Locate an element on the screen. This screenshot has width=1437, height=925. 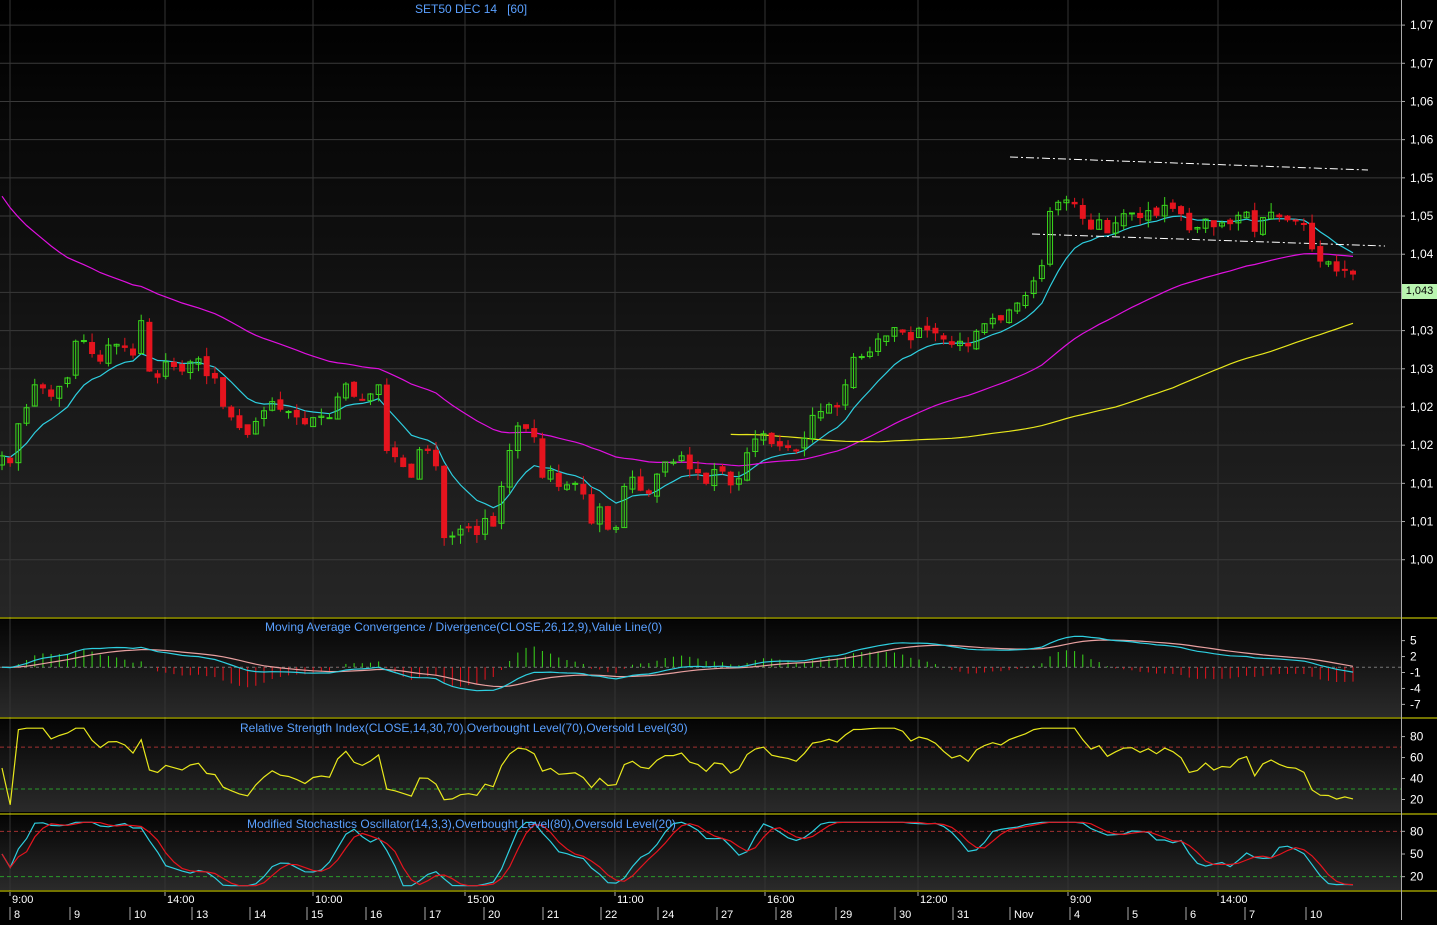
channel-lower-line is located at coordinates (1208, 240).